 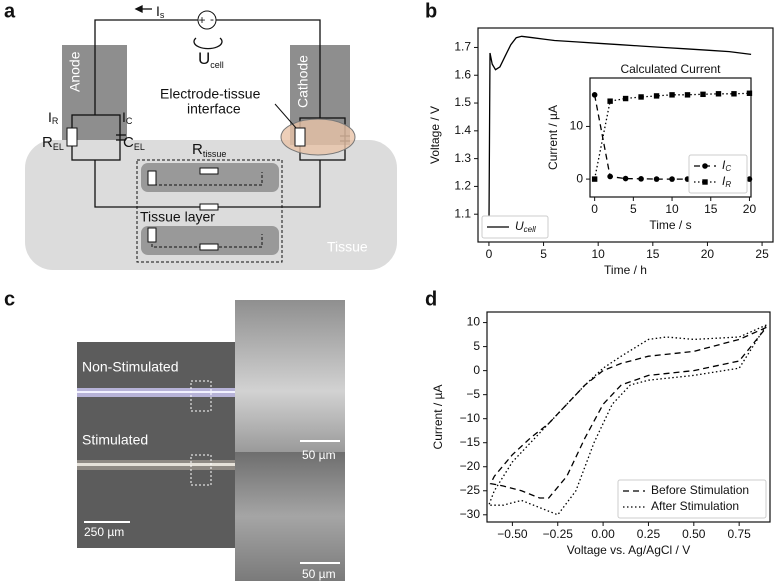 What do you see at coordinates (512, 534) in the screenshot?
I see `x-tick-label: −0.50` at bounding box center [512, 534].